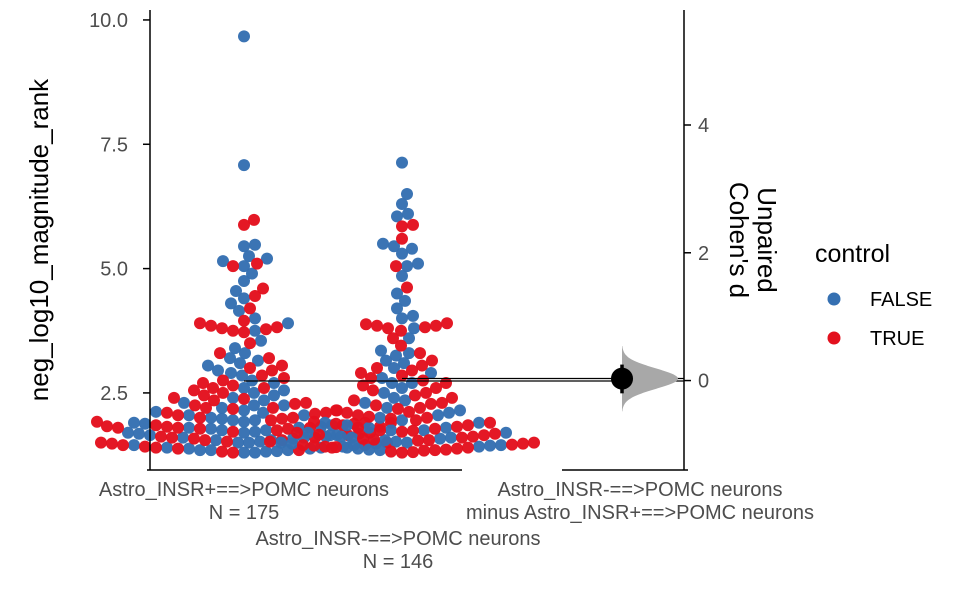 This screenshot has height=593, width=960. Describe the element at coordinates (767, 240) in the screenshot. I see `y-axis-right-label-line1: Unpaired` at that location.